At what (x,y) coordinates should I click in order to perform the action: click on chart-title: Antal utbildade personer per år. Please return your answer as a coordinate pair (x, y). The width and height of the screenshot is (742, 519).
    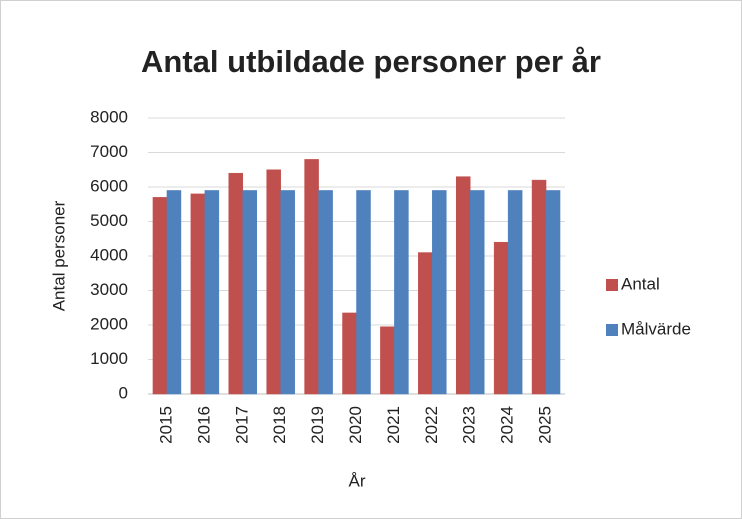
    Looking at the image, I should click on (371, 61).